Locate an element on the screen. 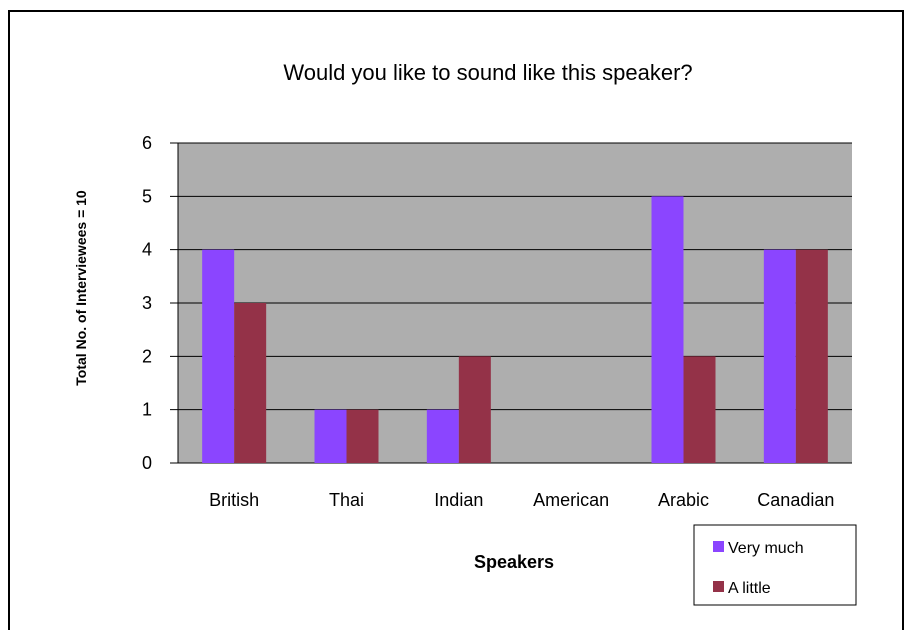 Image resolution: width=910 pixels, height=630 pixels. bar-a-little-british is located at coordinates (250, 383).